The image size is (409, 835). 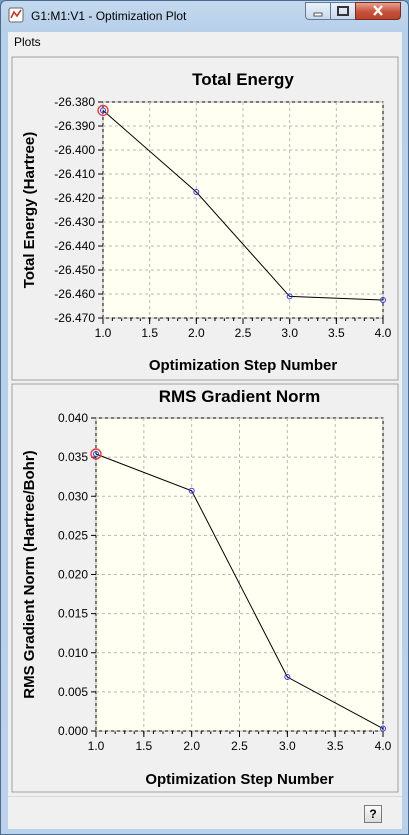 I want to click on status-bar: ?, so click(x=205, y=812).